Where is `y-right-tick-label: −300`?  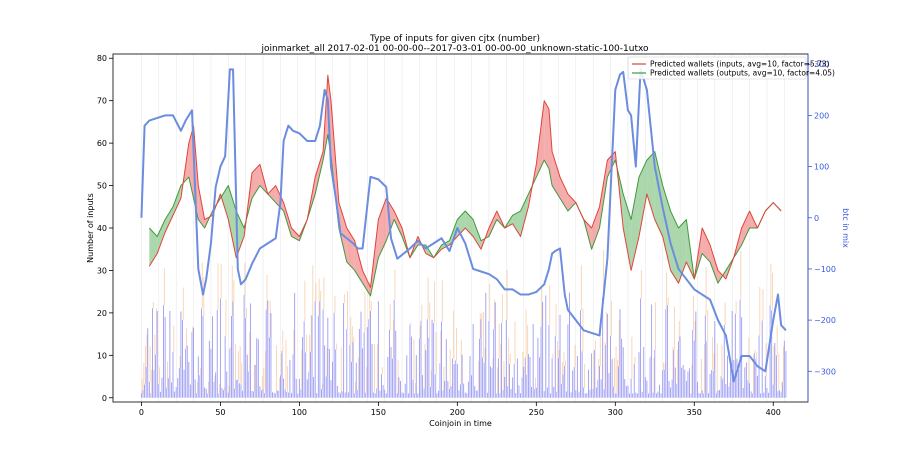
y-right-tick-label: −300 is located at coordinates (825, 371).